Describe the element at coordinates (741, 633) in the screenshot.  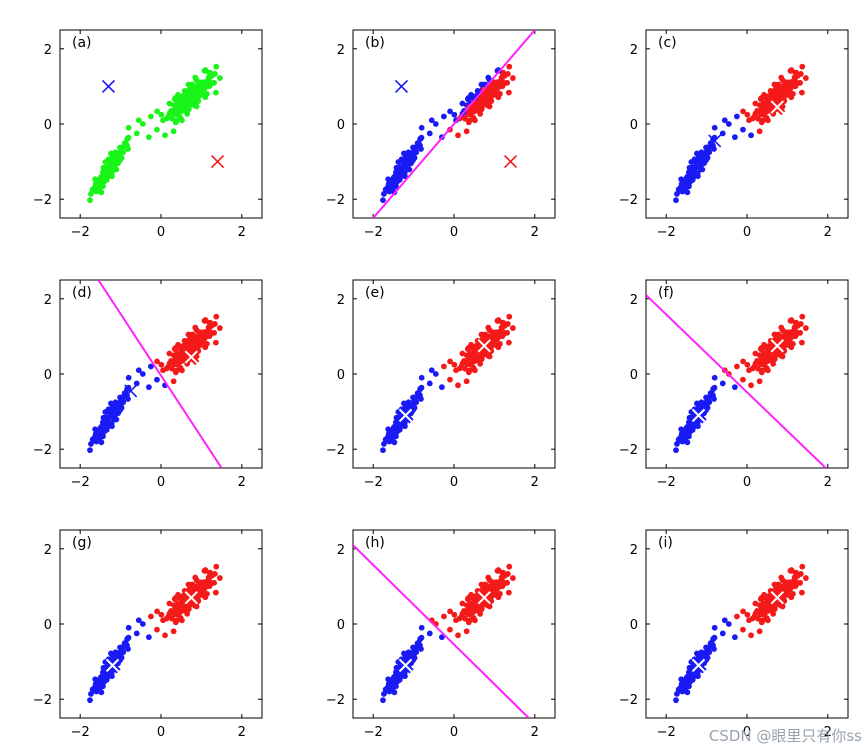
I see `data-points` at that location.